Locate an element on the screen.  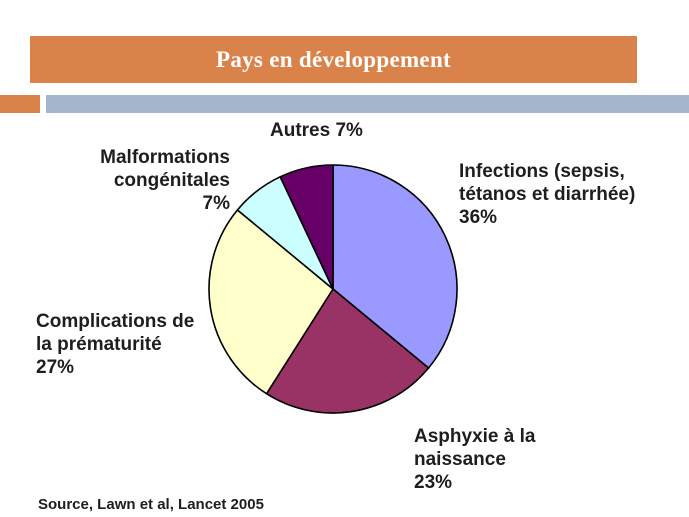
slice-label-asphyxie: Asphyxie à la naissance 23% is located at coordinates (475, 459).